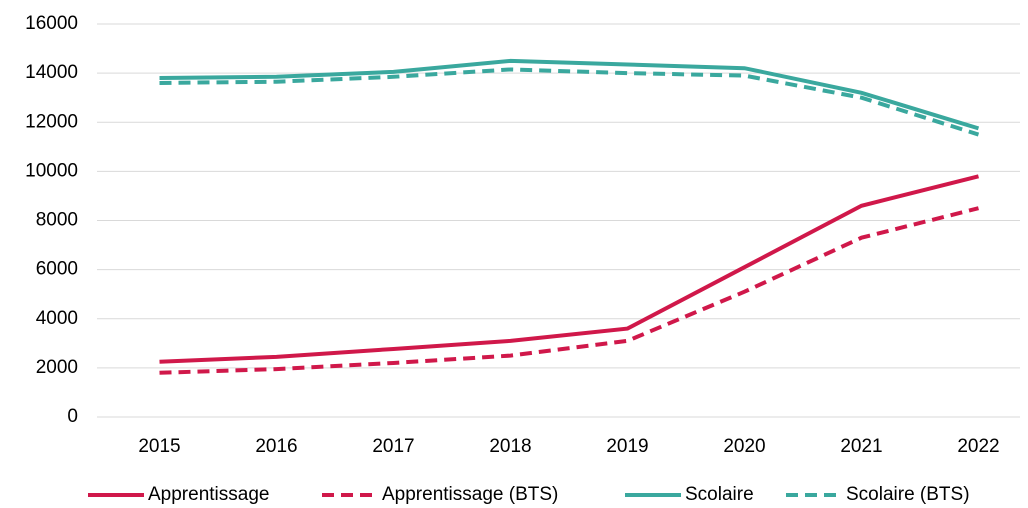  What do you see at coordinates (510, 446) in the screenshot?
I see `x-tick-label: 2018` at bounding box center [510, 446].